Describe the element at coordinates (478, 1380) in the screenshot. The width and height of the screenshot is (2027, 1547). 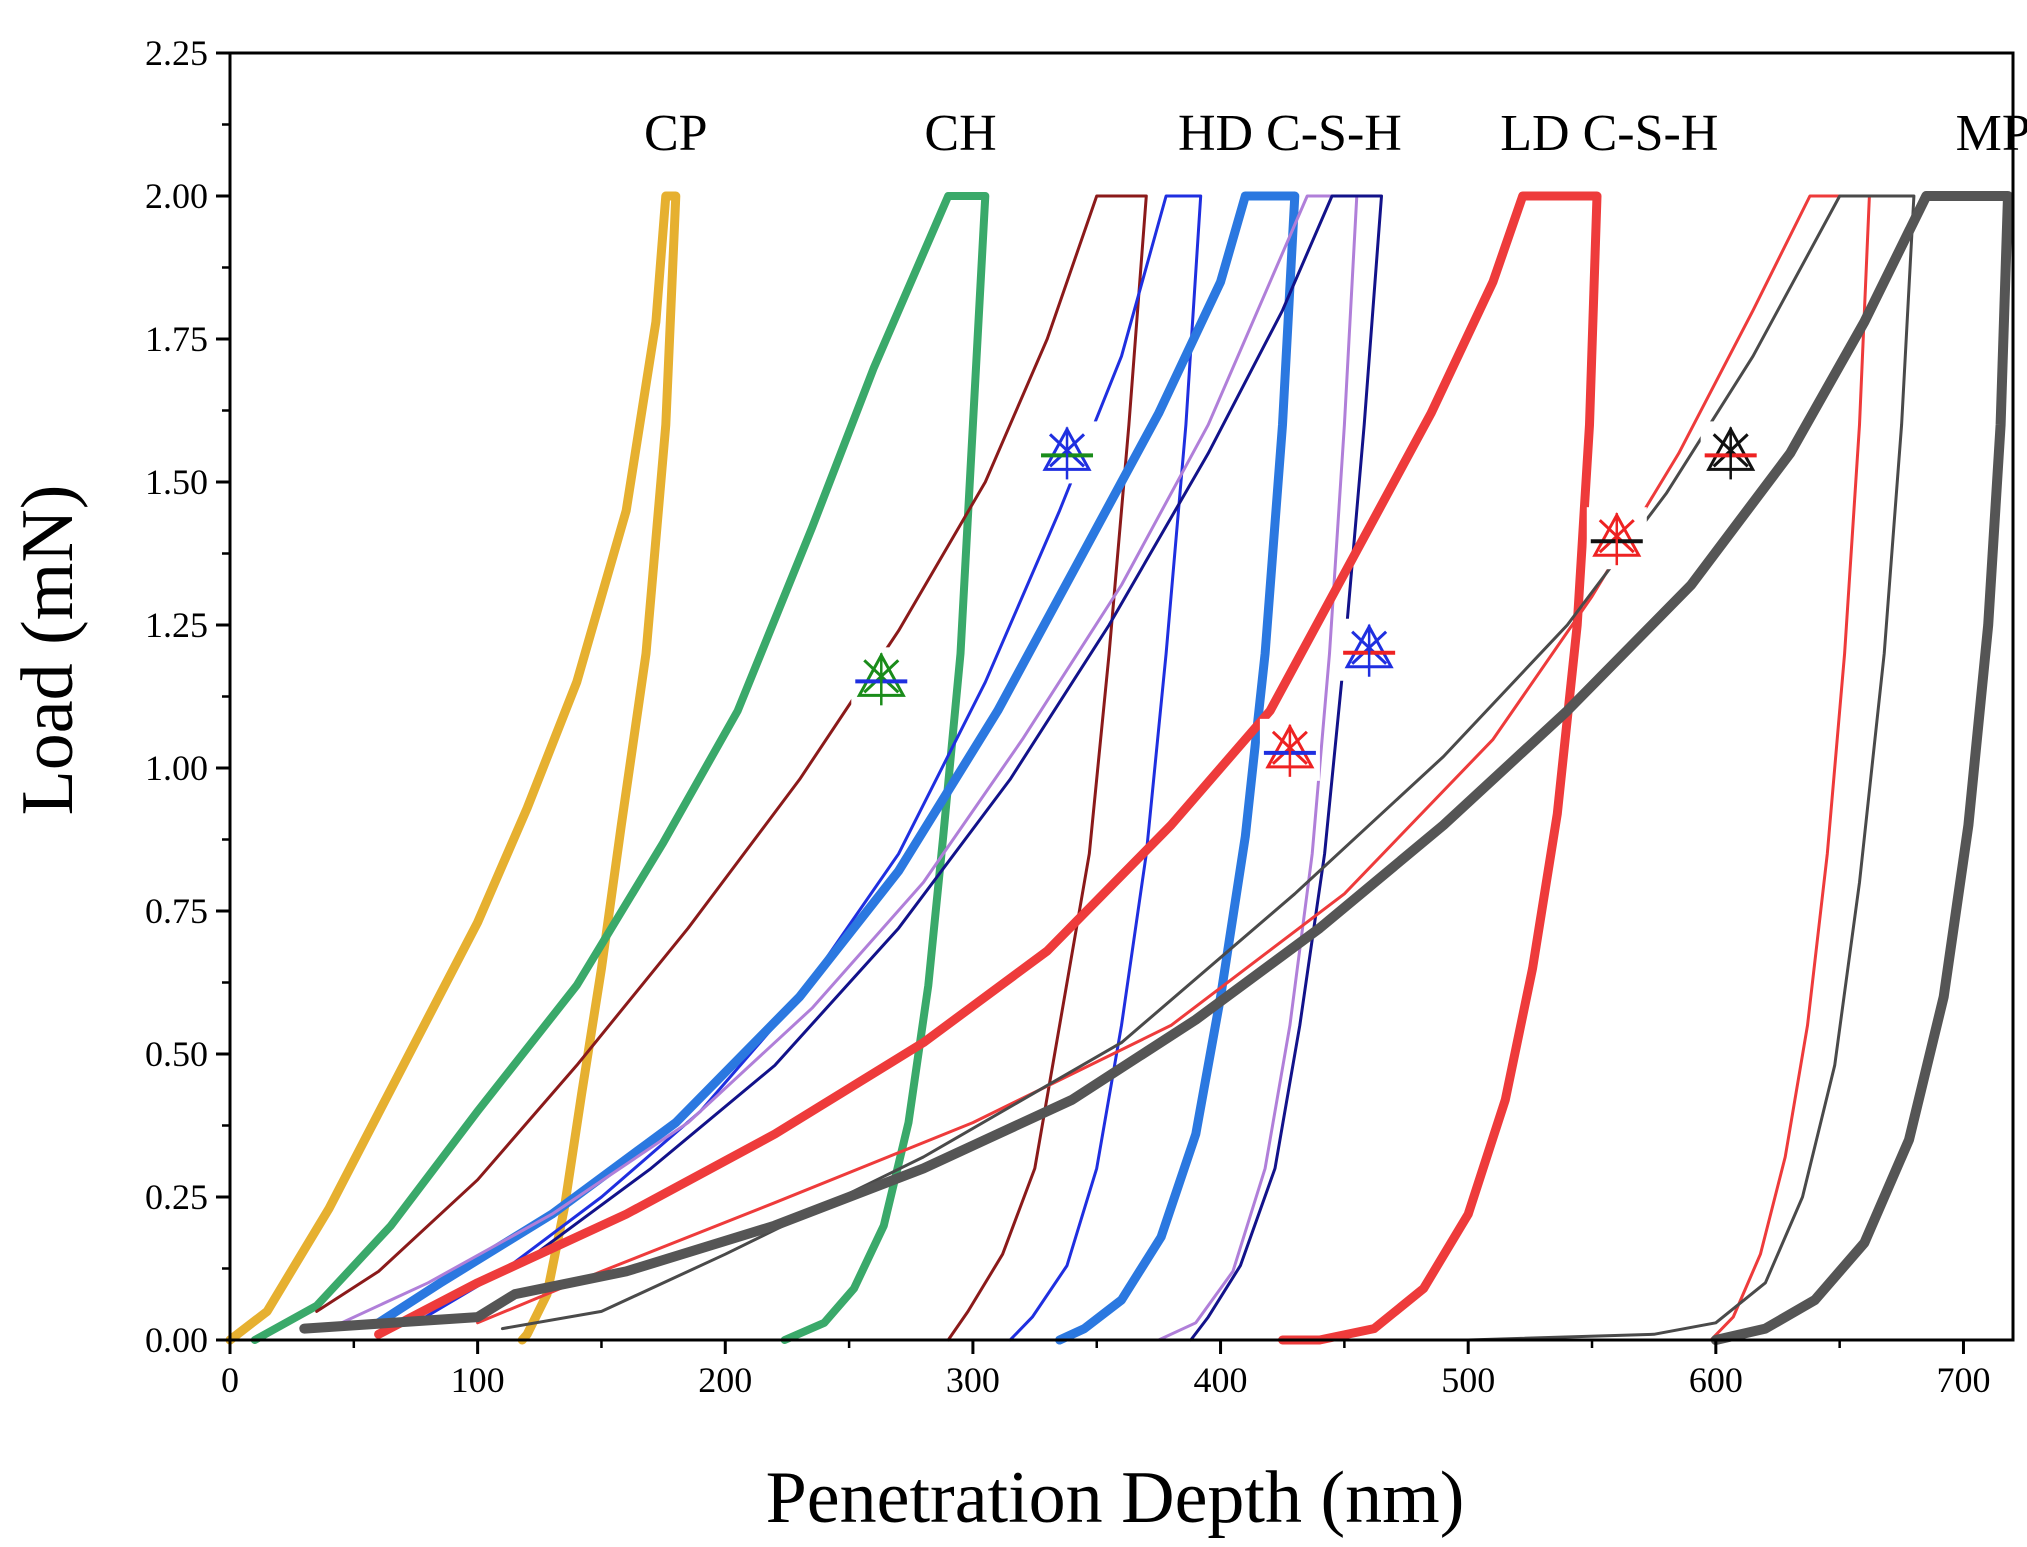
I see `x-tick-label: 100` at that location.